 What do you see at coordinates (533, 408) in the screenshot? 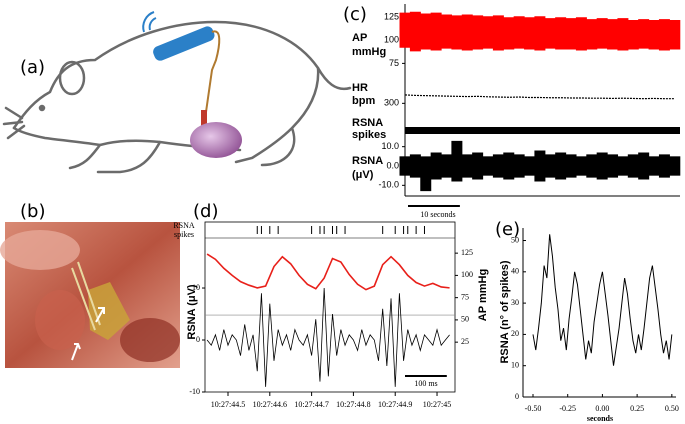
I see `x-tick-label: -0.50` at bounding box center [533, 408].